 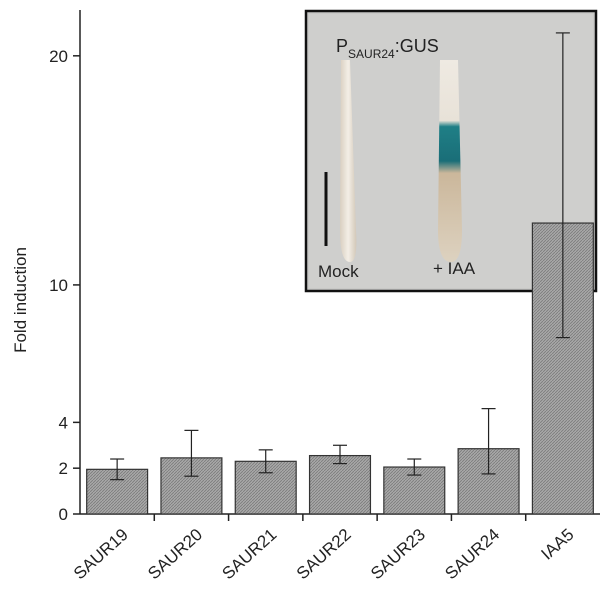 What do you see at coordinates (417, 46) in the screenshot?
I see `inset-title-suffix: :GUS` at bounding box center [417, 46].